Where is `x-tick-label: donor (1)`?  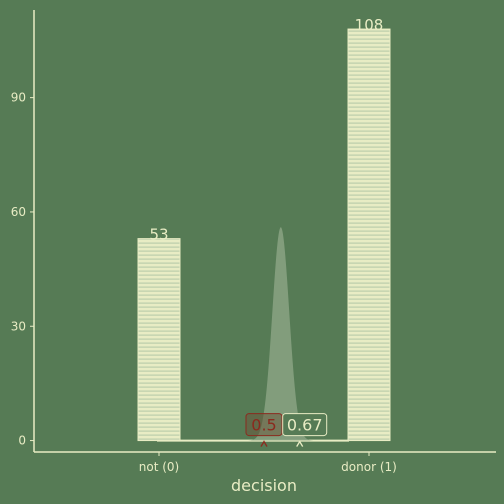
x-tick-label: donor (1) is located at coordinates (369, 467).